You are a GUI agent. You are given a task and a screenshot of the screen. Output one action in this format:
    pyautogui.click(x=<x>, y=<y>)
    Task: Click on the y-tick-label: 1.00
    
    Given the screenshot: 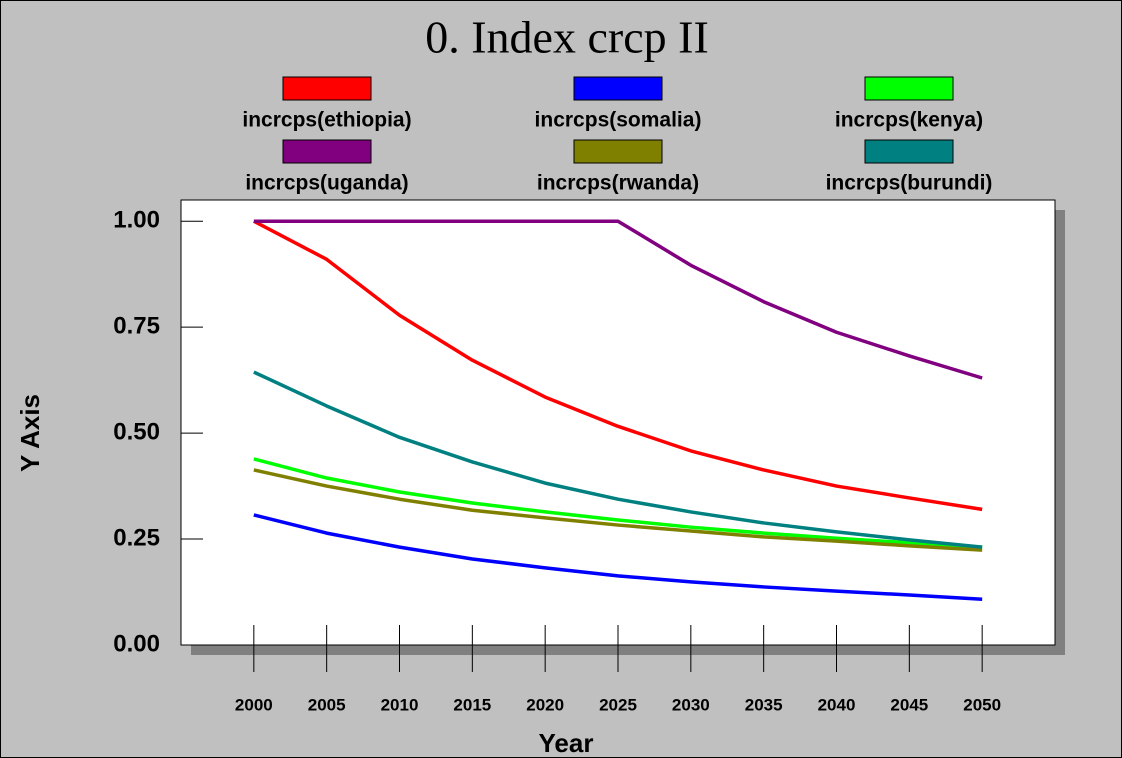 What is the action you would take?
    pyautogui.click(x=136, y=220)
    